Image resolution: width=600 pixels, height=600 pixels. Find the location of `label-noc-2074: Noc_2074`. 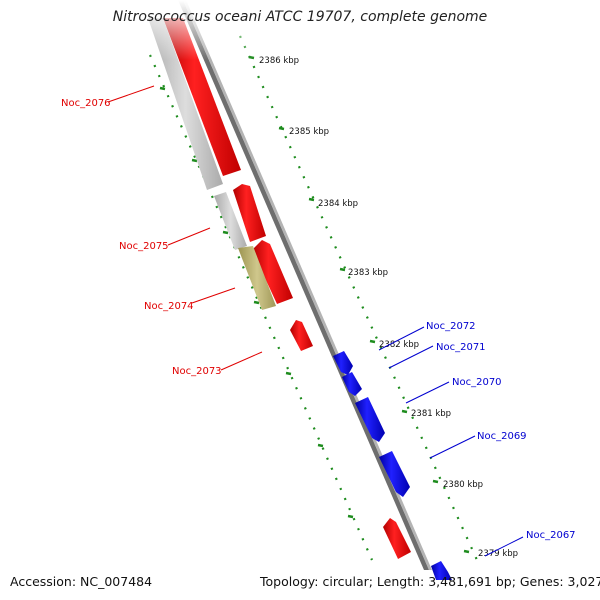

label-noc-2074: Noc_2074 is located at coordinates (169, 306).